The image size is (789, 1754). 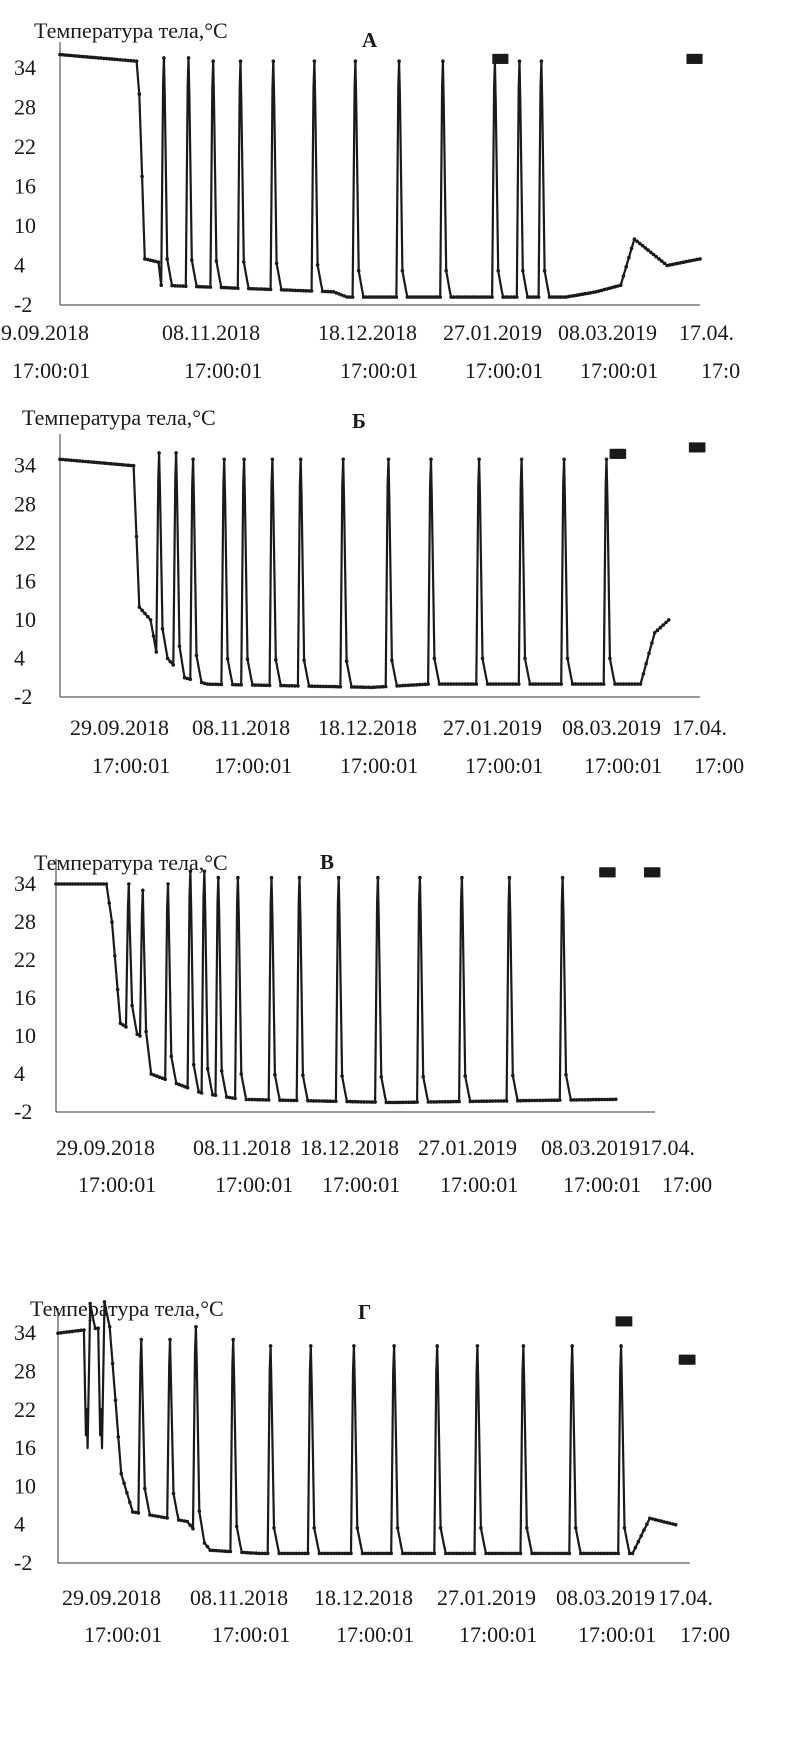 What do you see at coordinates (607, 332) in the screenshot?
I see `x-tick-label: 08.03.2019` at bounding box center [607, 332].